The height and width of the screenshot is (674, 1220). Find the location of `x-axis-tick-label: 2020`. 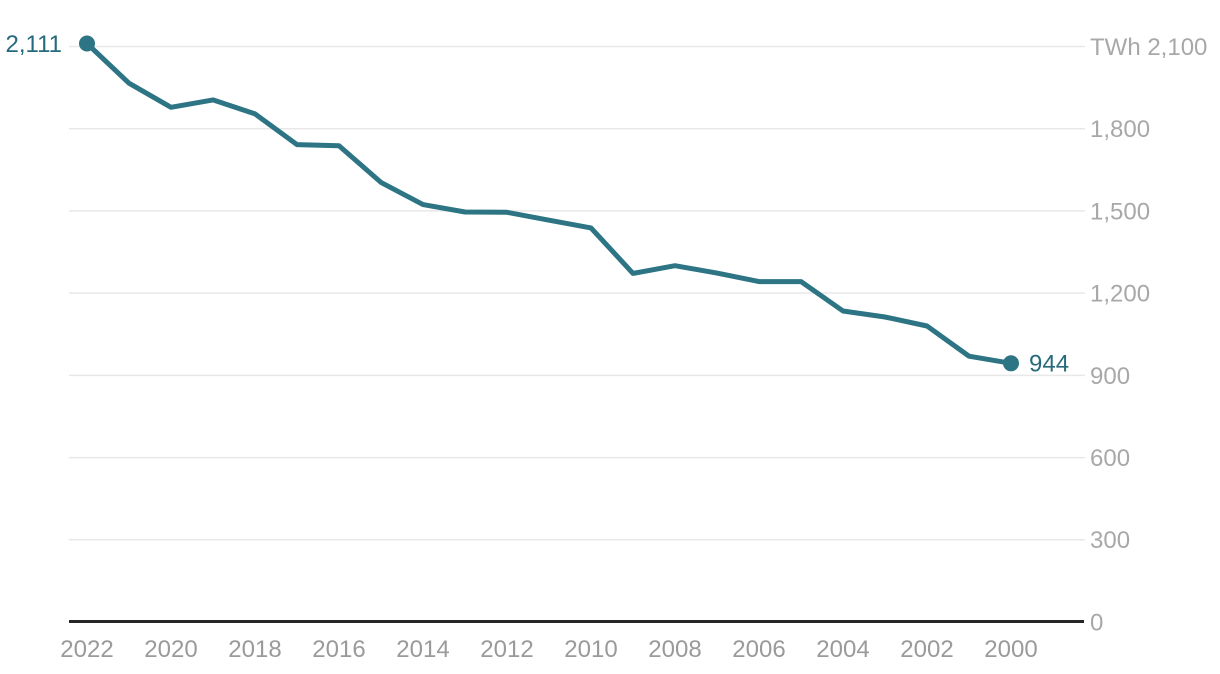

x-axis-tick-label: 2020 is located at coordinates (170, 649).